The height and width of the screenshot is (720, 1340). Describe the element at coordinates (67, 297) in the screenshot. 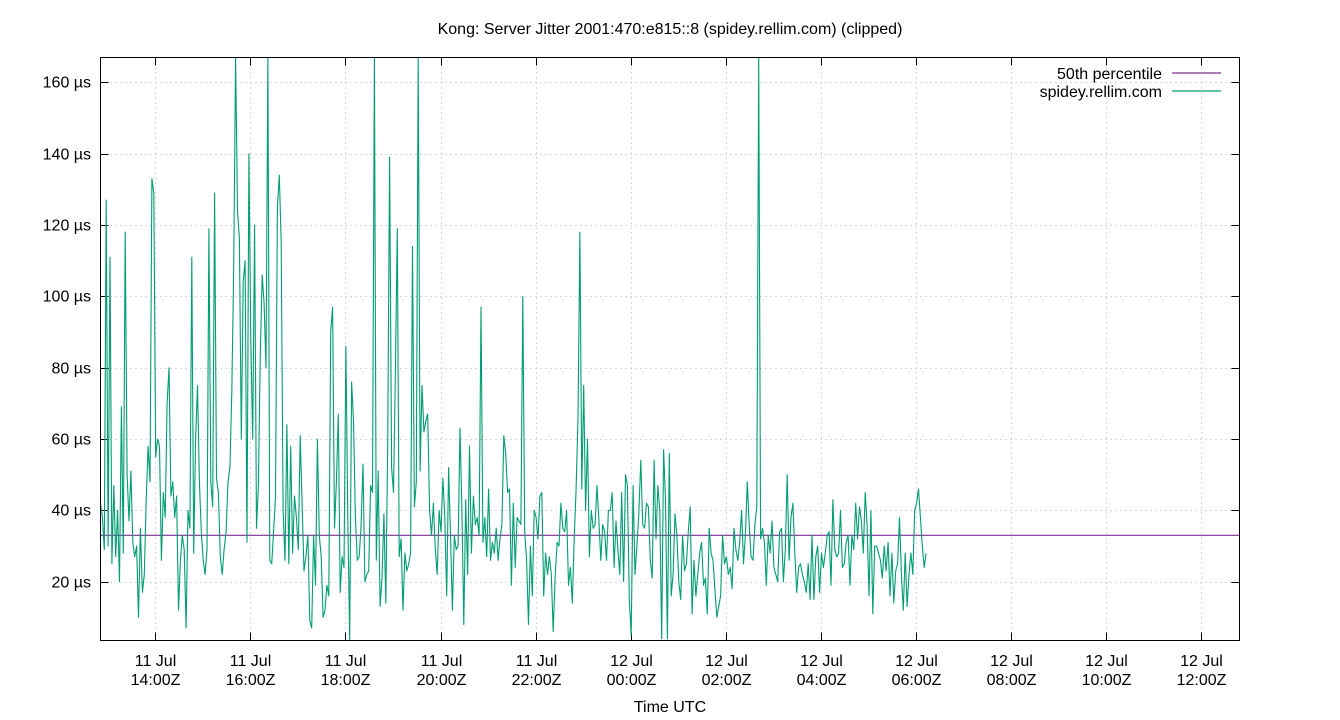

I see `y-tick-label: 100 µs` at that location.